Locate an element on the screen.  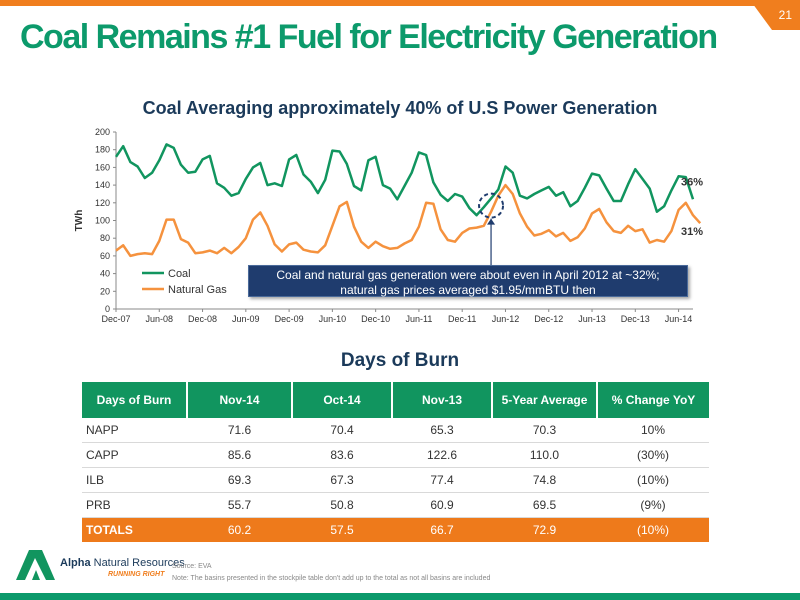
top-accent-bar is located at coordinates (400, 3).